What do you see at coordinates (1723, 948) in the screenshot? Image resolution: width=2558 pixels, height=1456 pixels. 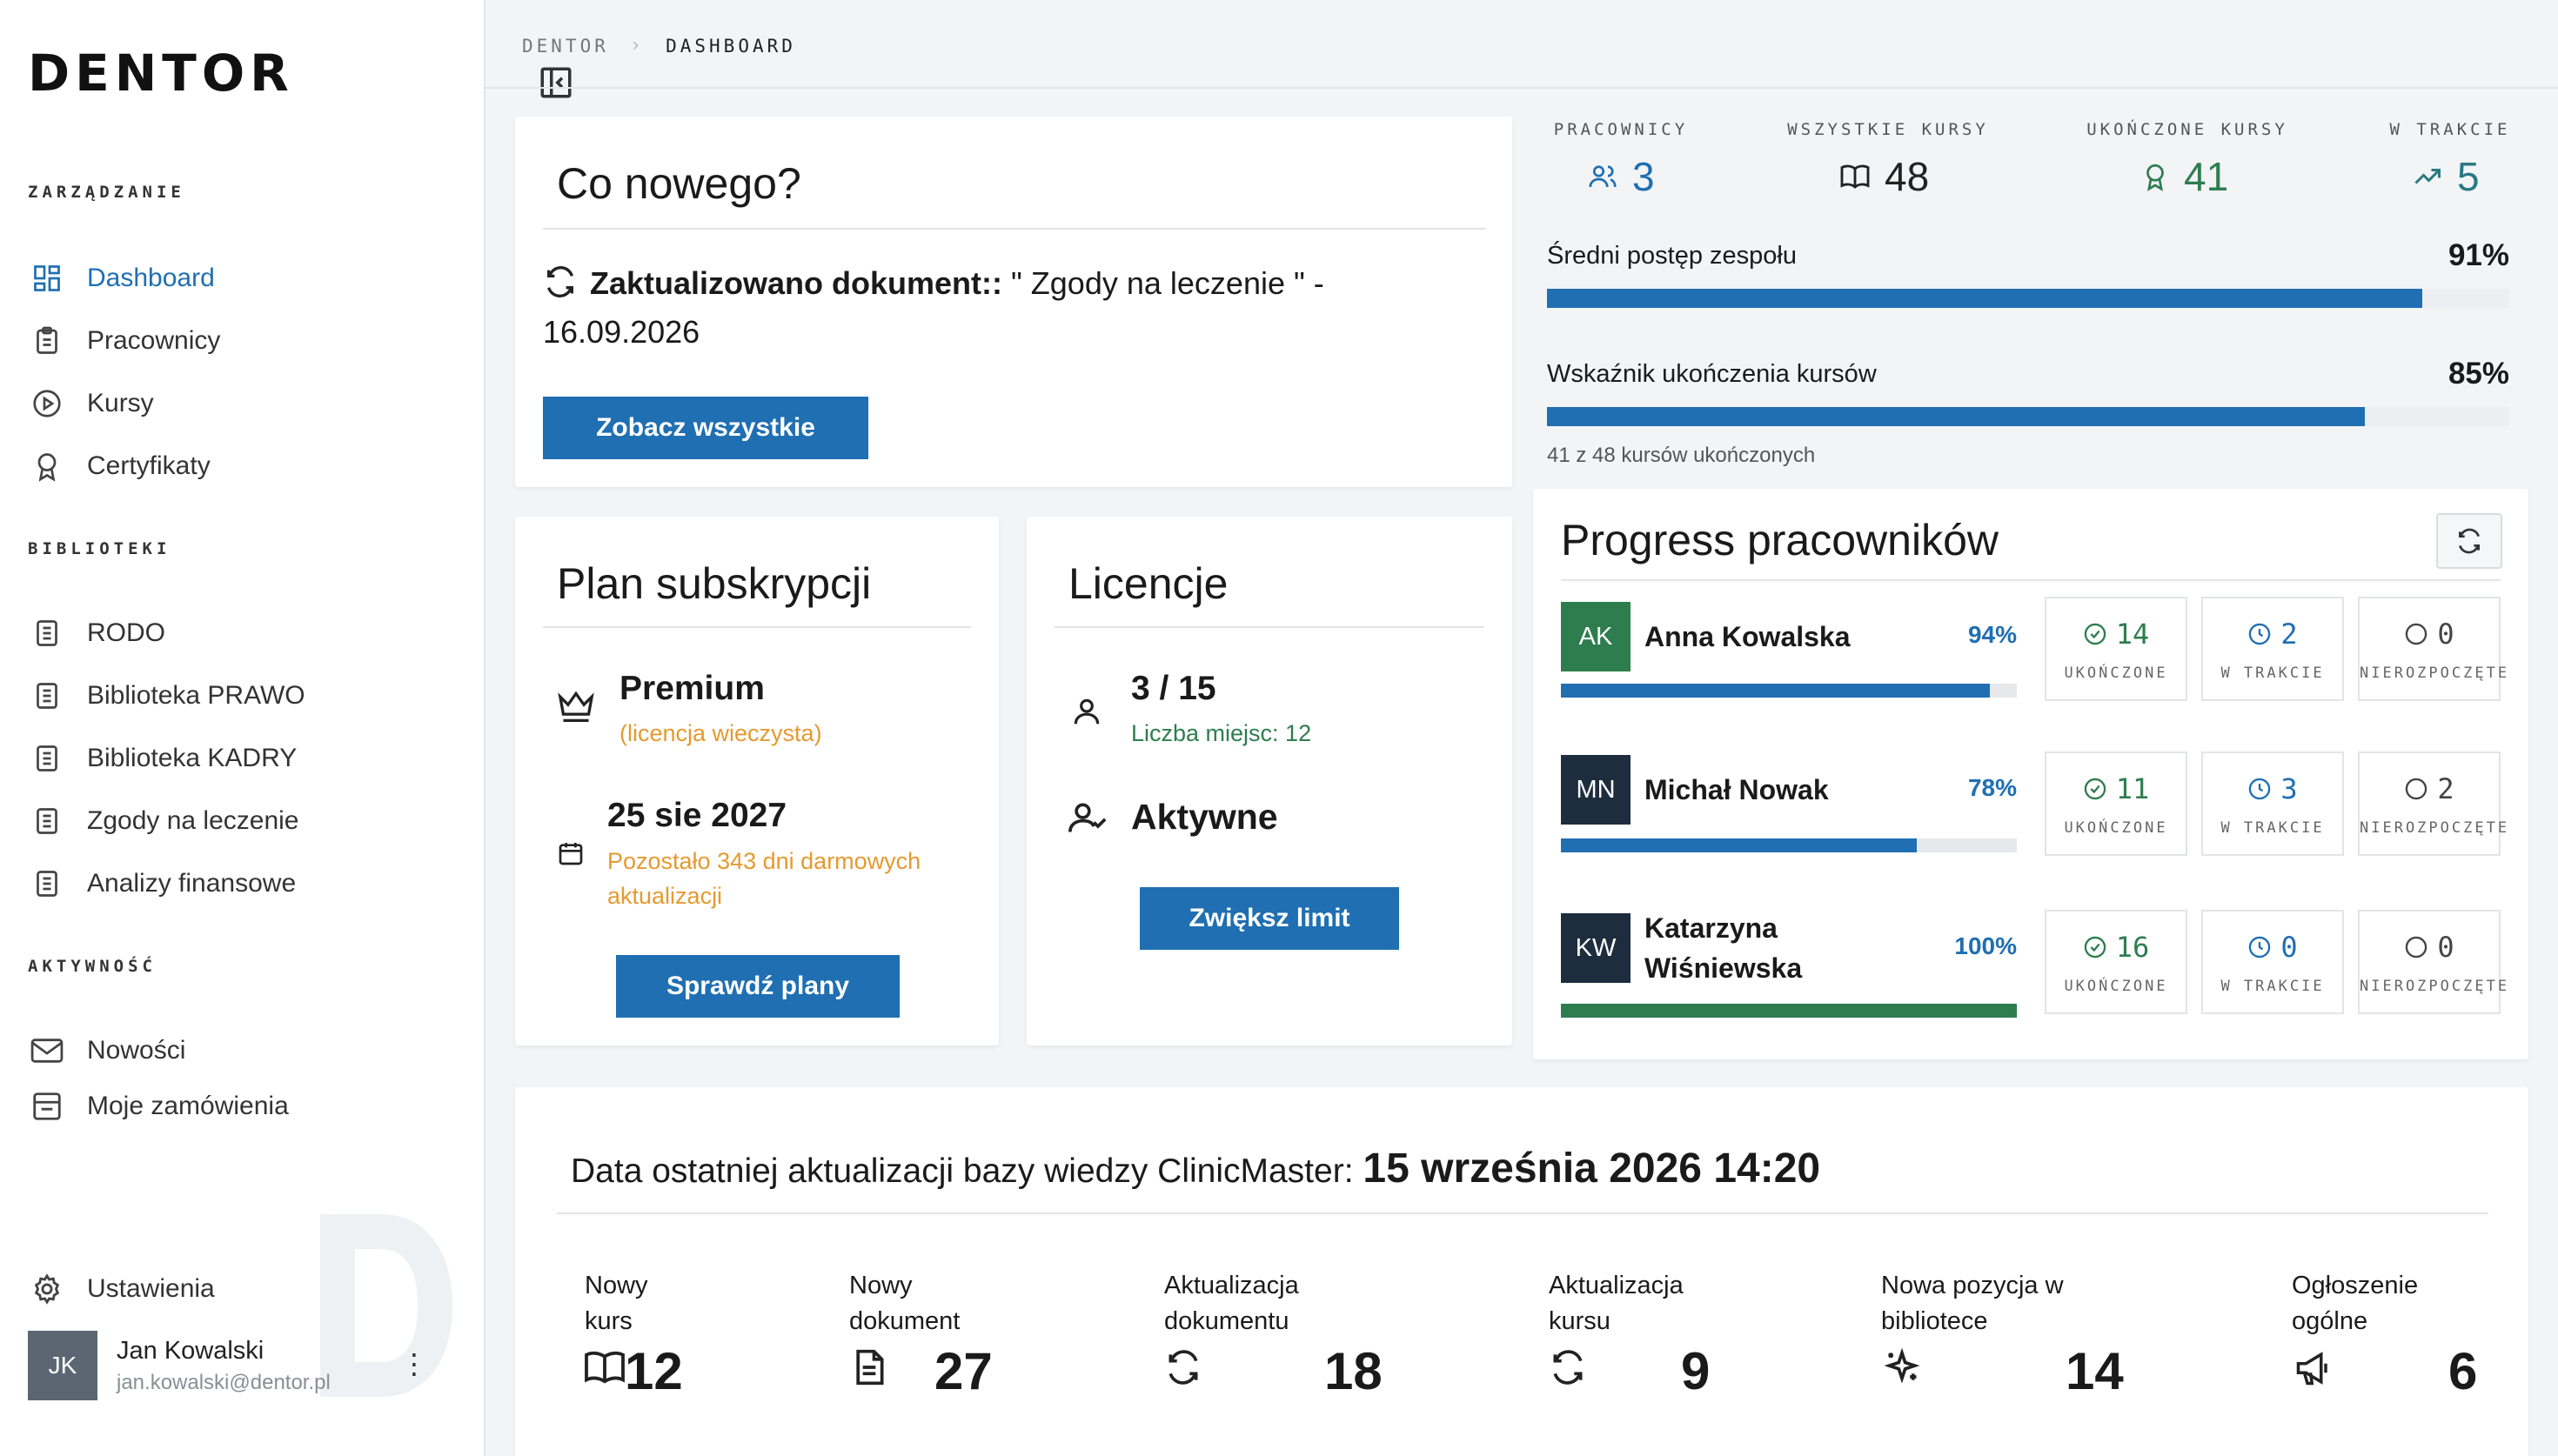 I see `employee-name: Katarzyna Wiśniewska` at bounding box center [1723, 948].